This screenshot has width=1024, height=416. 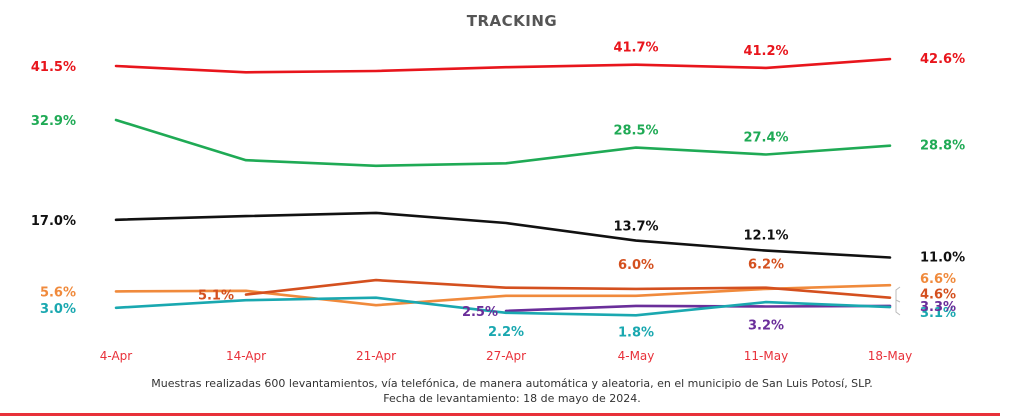 What do you see at coordinates (942, 258) in the screenshot?
I see `data-label: 11.0%` at bounding box center [942, 258].